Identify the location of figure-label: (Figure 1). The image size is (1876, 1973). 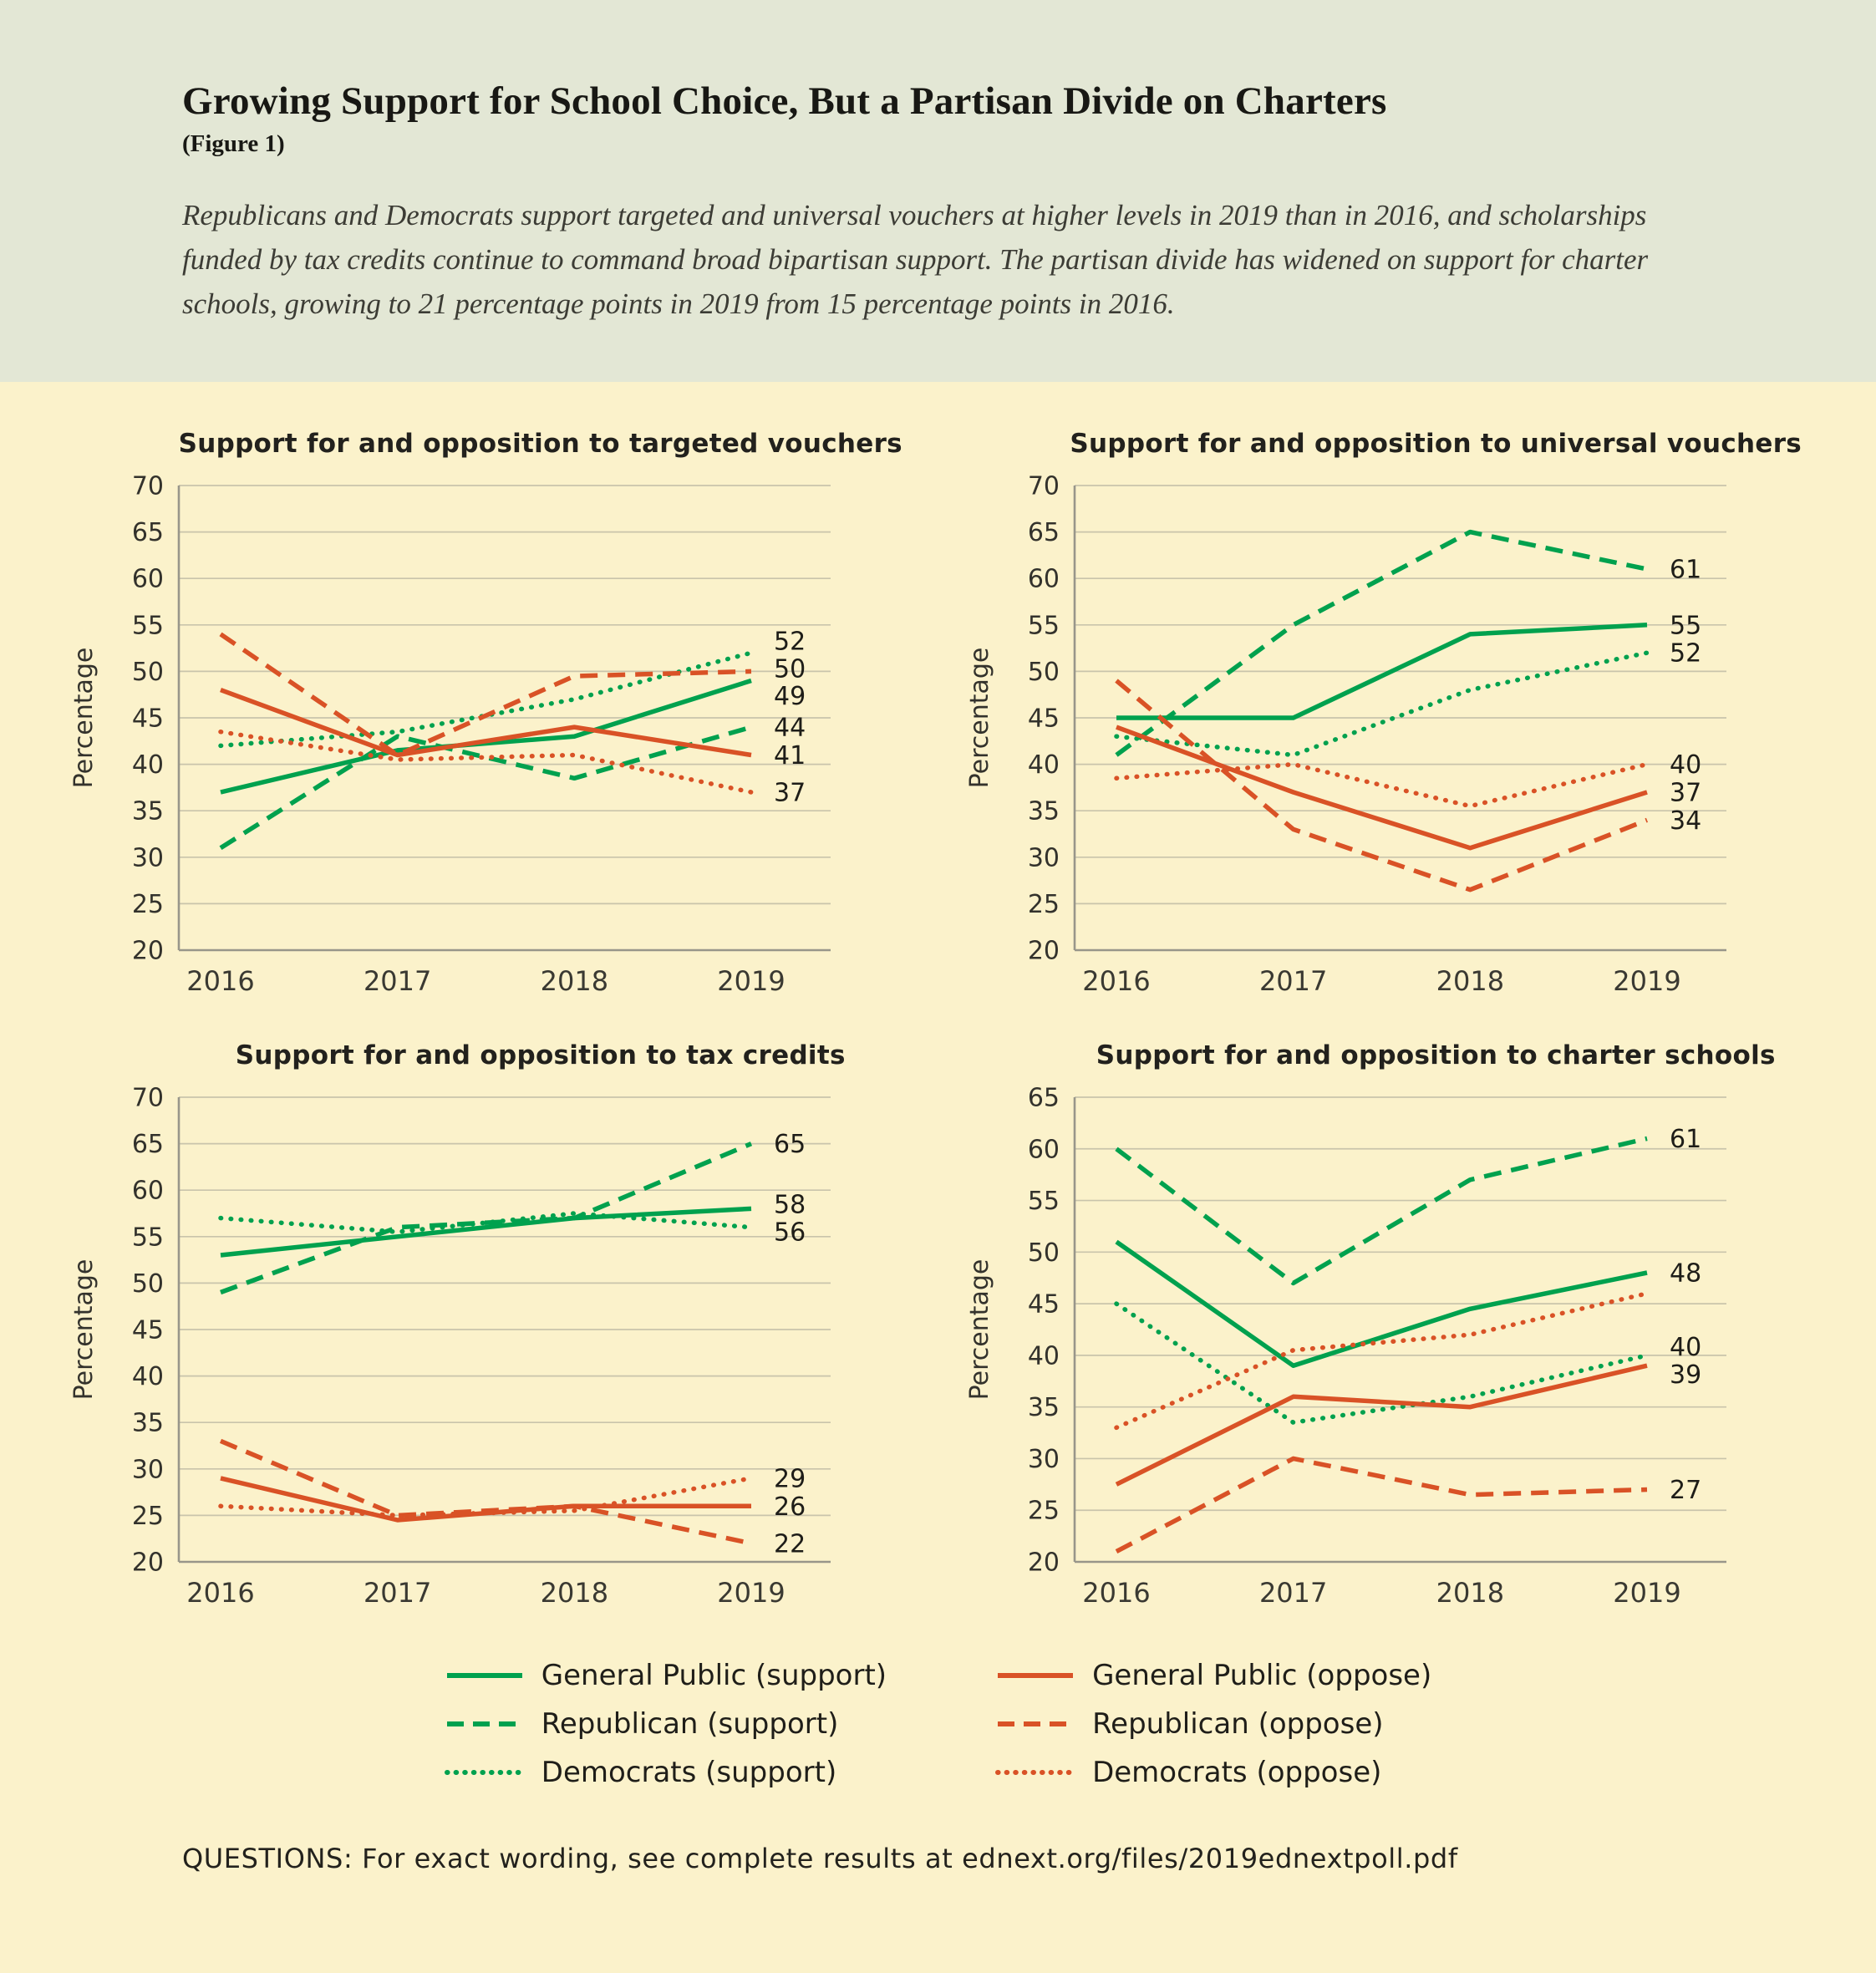
(233, 143).